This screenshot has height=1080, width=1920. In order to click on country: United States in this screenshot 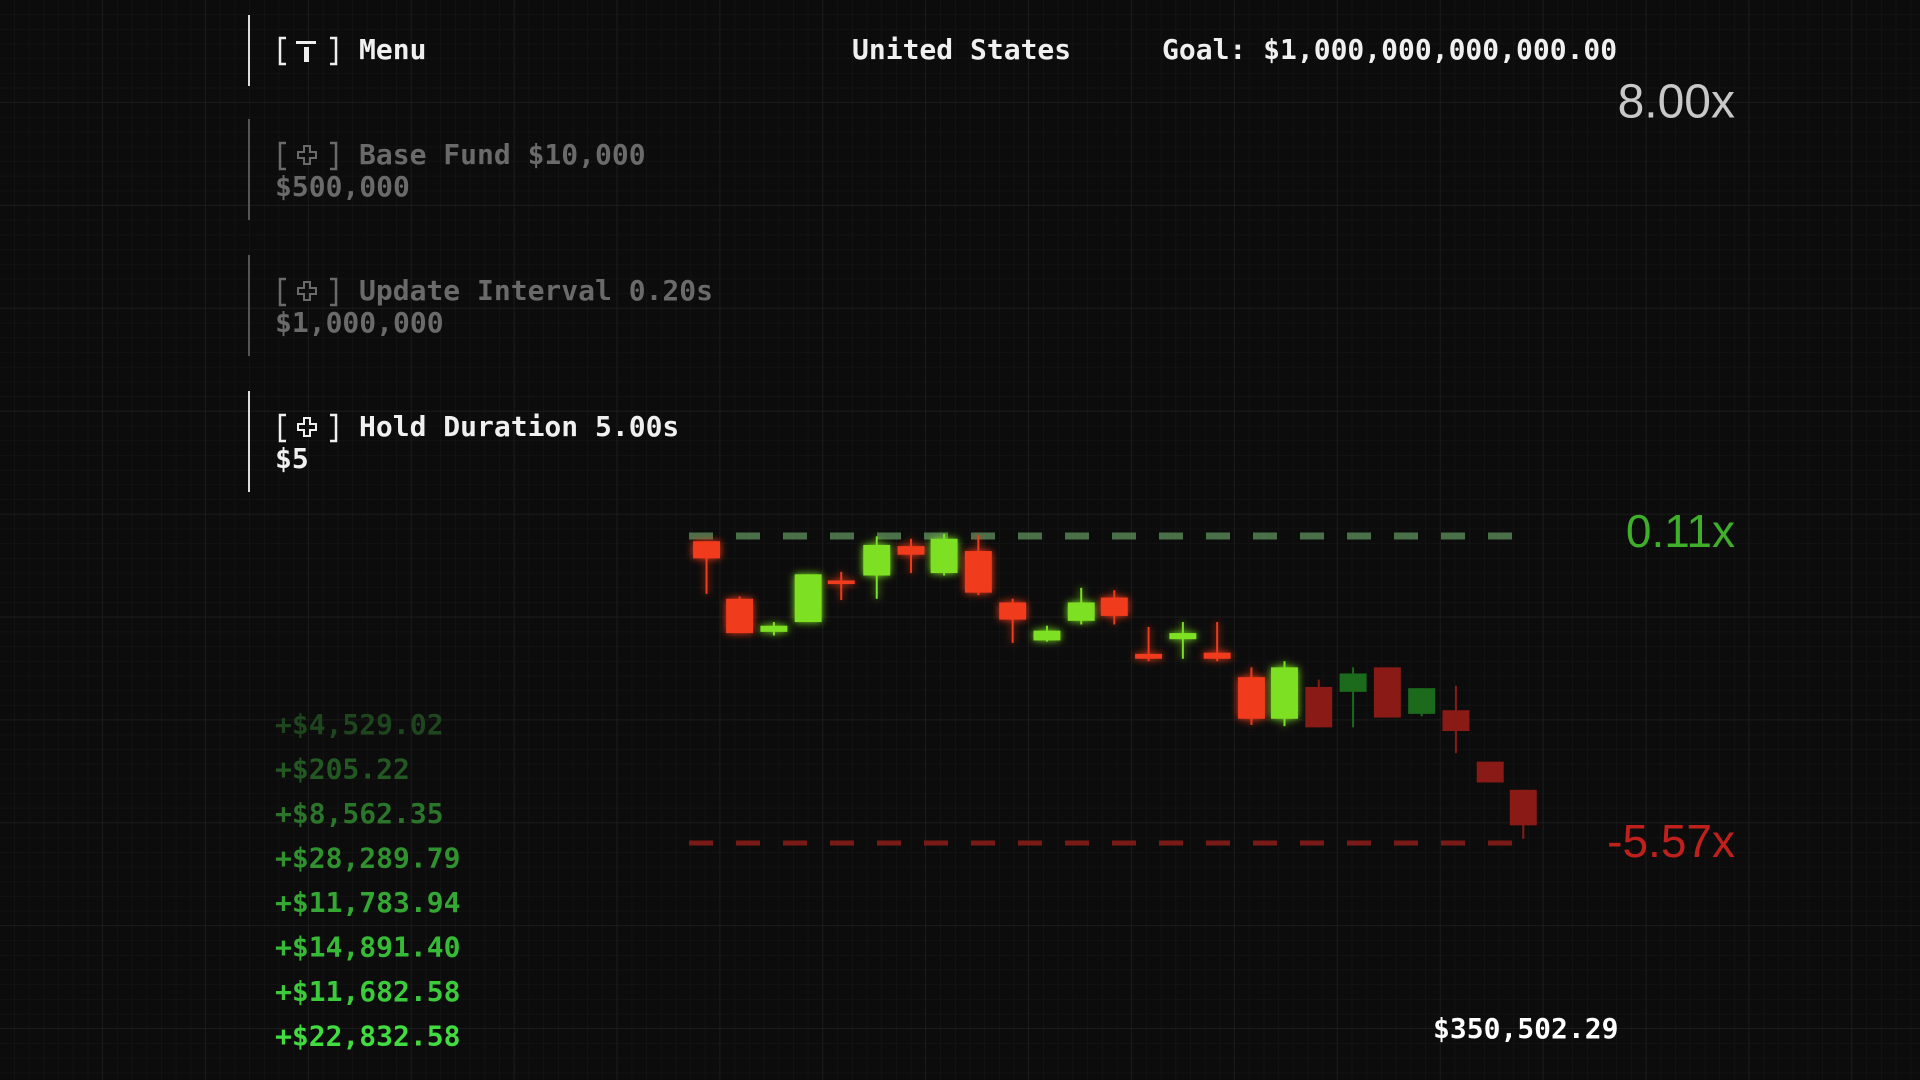, I will do `click(961, 49)`.